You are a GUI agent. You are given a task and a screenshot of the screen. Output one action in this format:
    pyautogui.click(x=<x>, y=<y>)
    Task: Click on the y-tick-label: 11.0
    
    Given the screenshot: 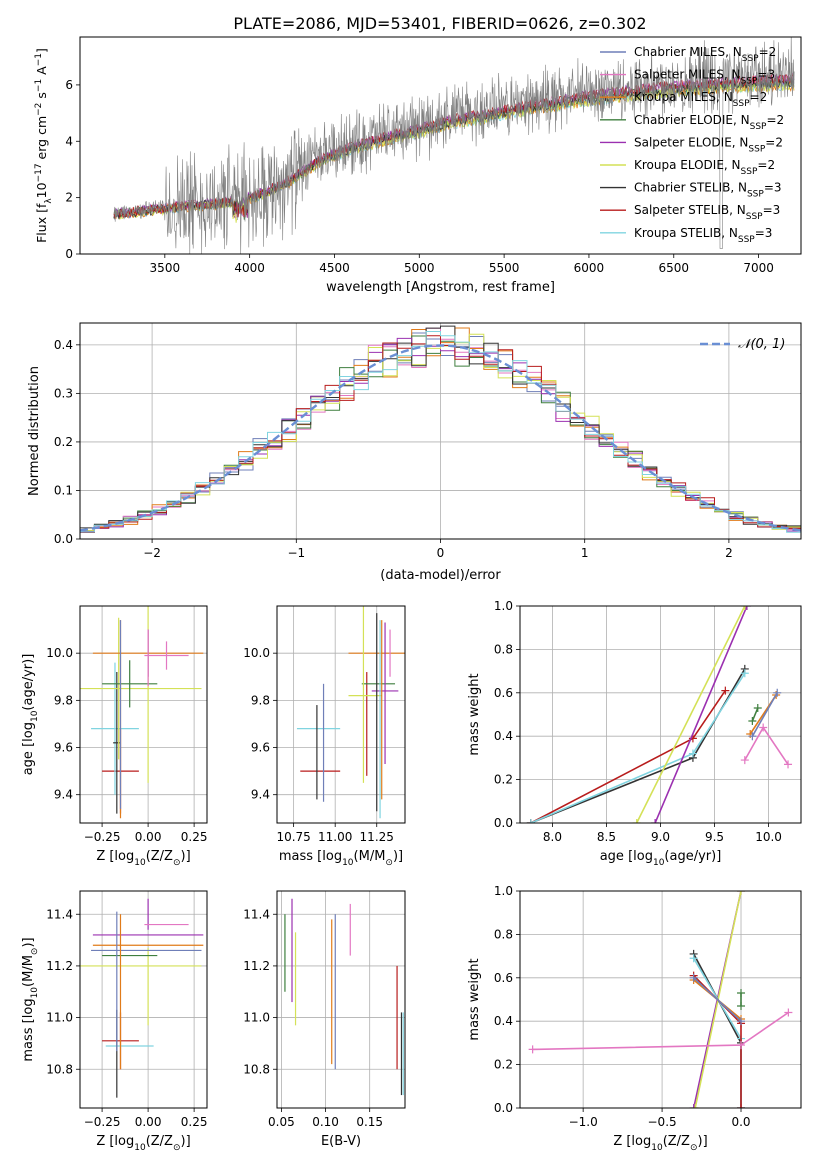 What is the action you would take?
    pyautogui.click(x=59, y=1018)
    